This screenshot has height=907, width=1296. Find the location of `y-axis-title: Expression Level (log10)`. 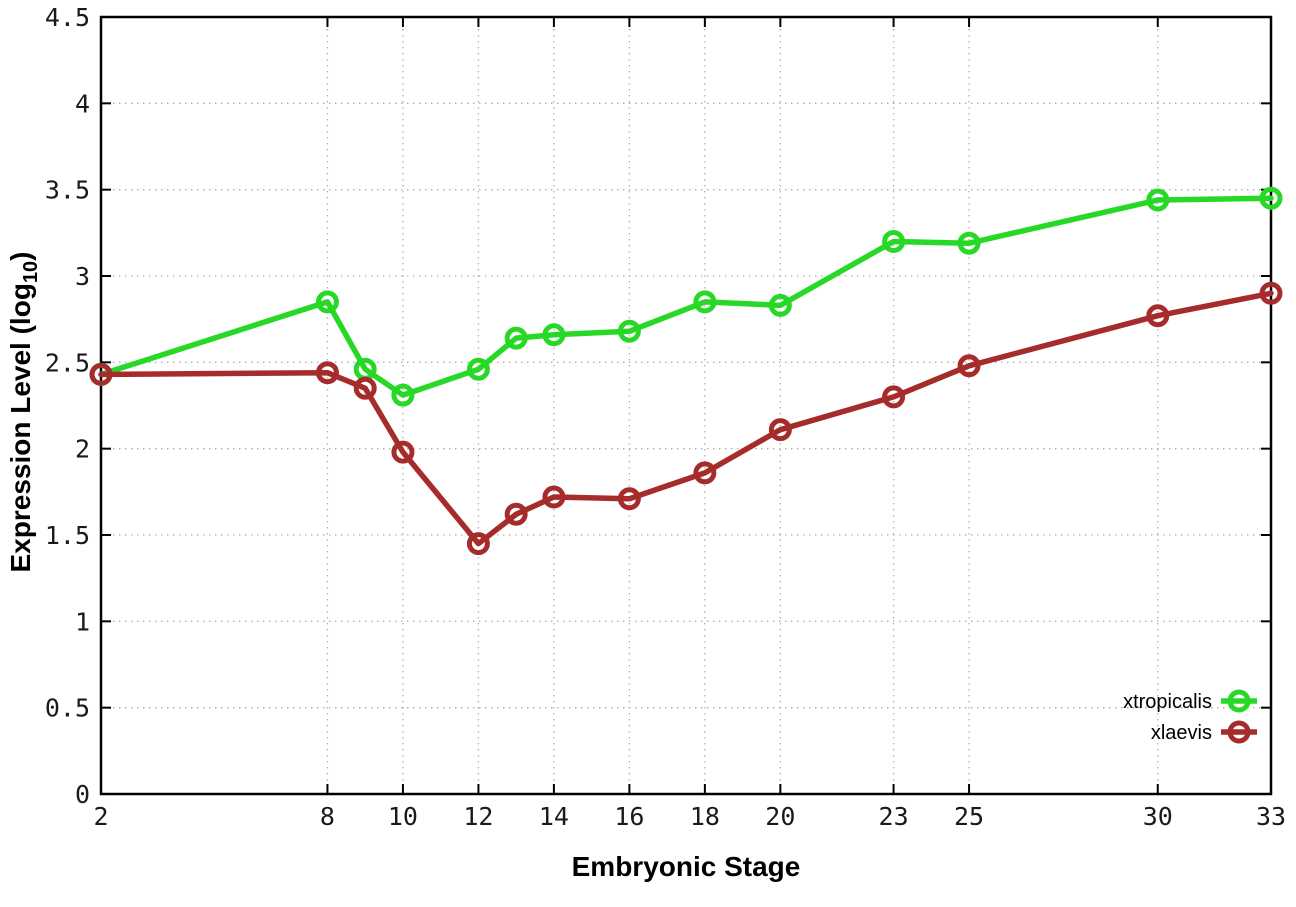

y-axis-title: Expression Level (log10) is located at coordinates (23, 412).